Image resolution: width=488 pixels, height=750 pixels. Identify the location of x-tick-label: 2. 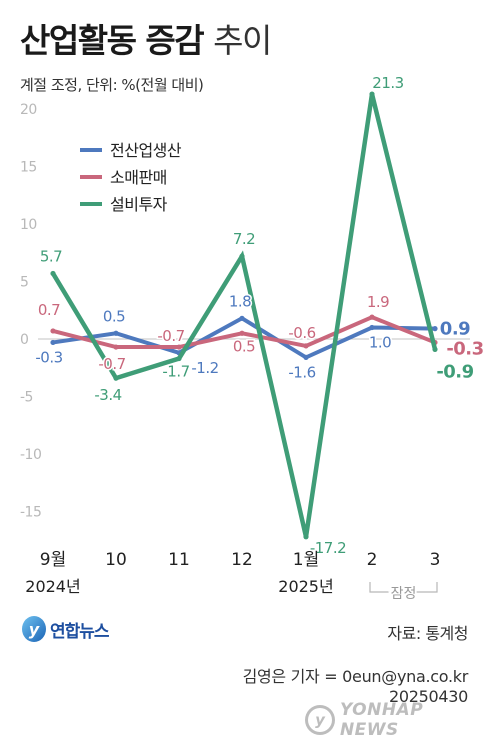
(372, 560).